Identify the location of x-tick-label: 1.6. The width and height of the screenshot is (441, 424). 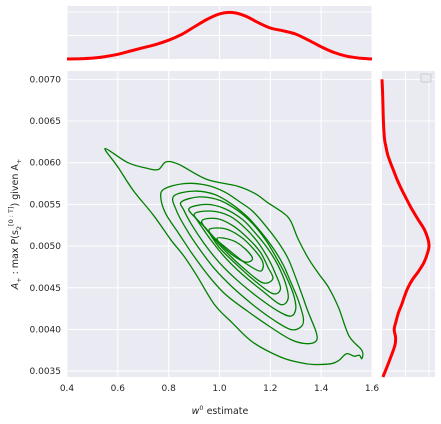
(372, 389).